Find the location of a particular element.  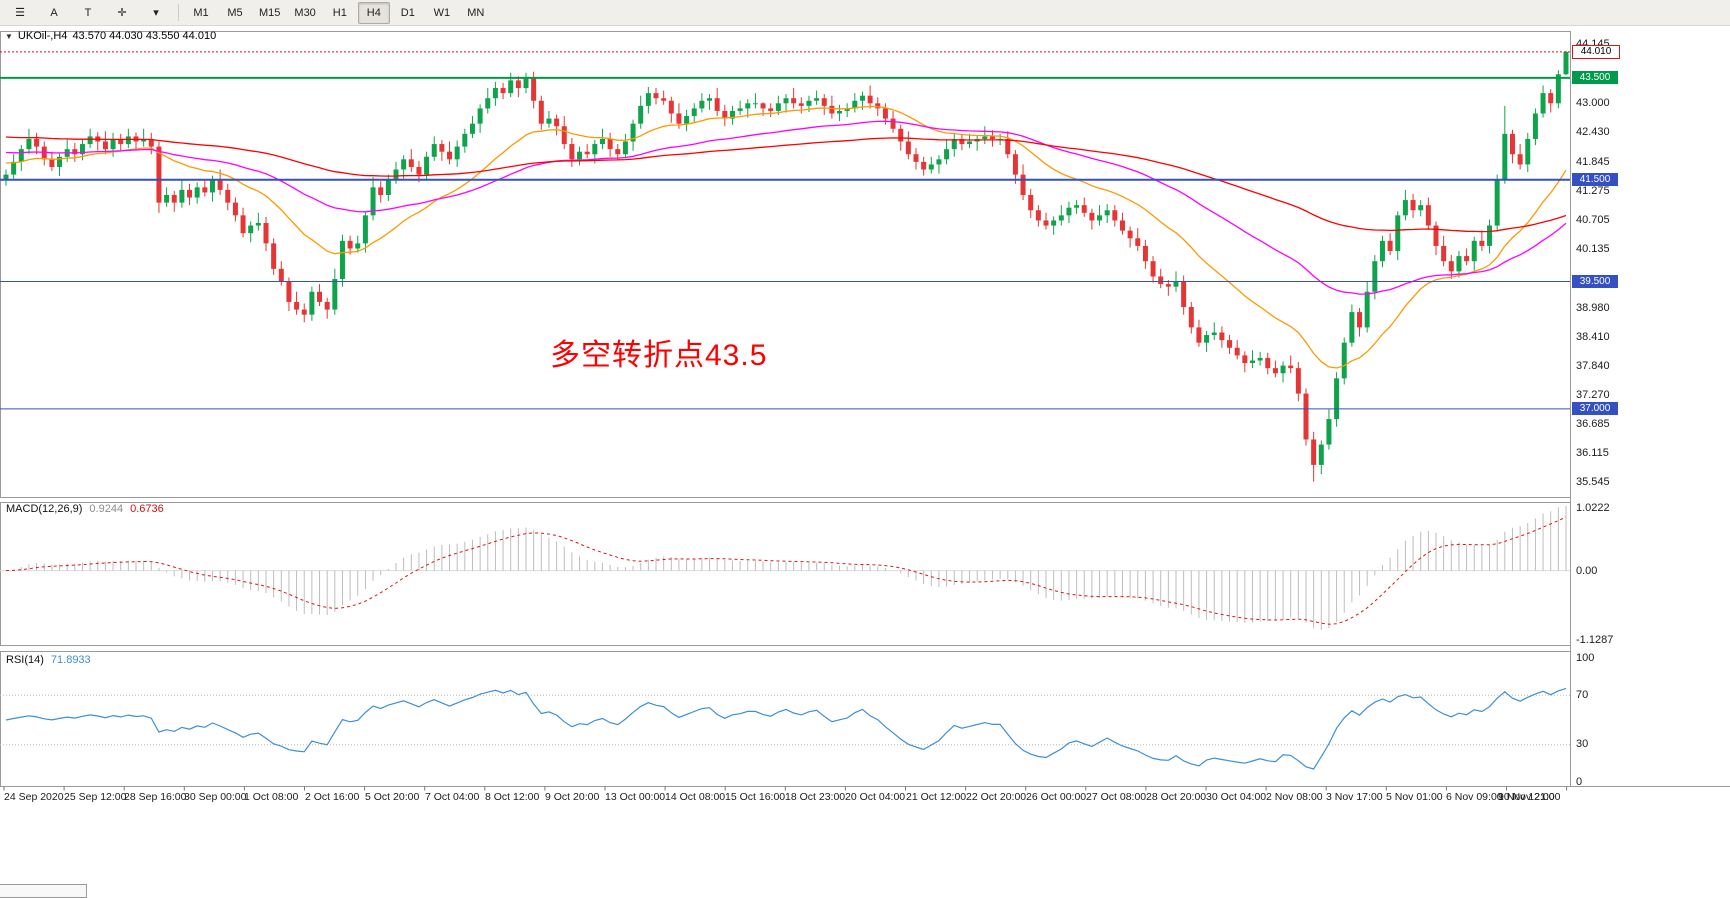

timeframe-m5: M5 is located at coordinates (235, 12).